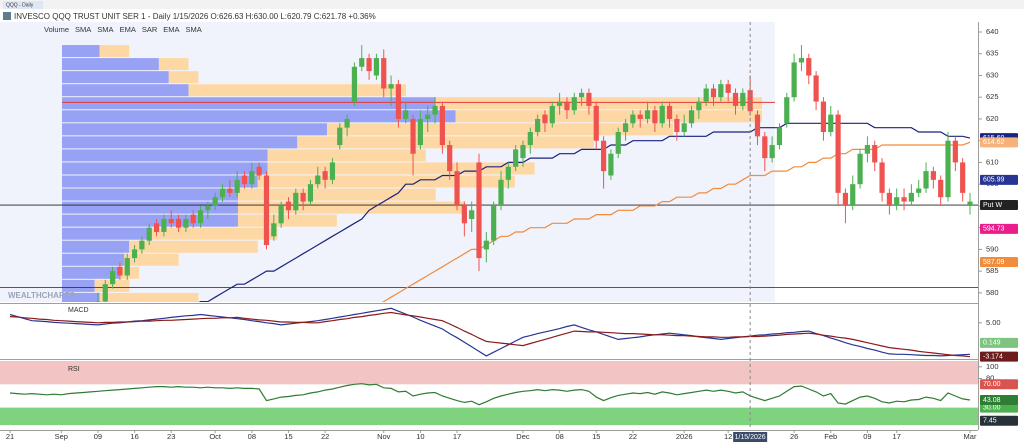 This screenshot has height=443, width=1024. Describe the element at coordinates (992, 343) in the screenshot. I see `price-badge-label: 0.149` at that location.